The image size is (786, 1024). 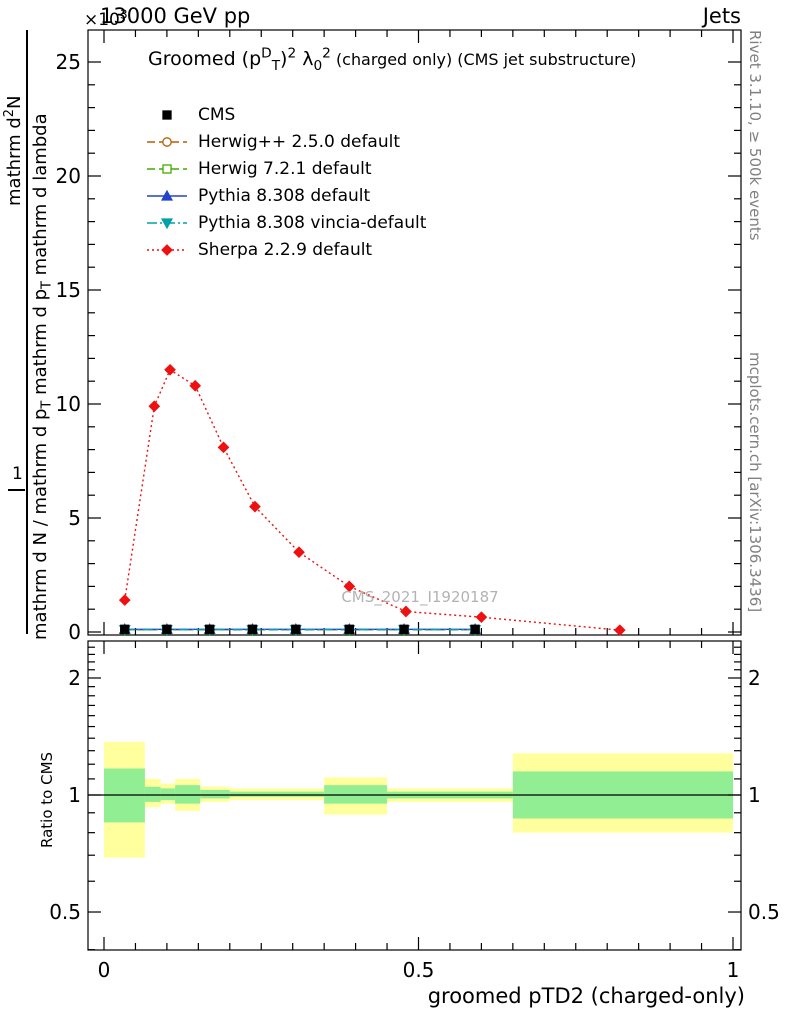 What do you see at coordinates (74, 518) in the screenshot?
I see `main-y-tick-label: 5` at bounding box center [74, 518].